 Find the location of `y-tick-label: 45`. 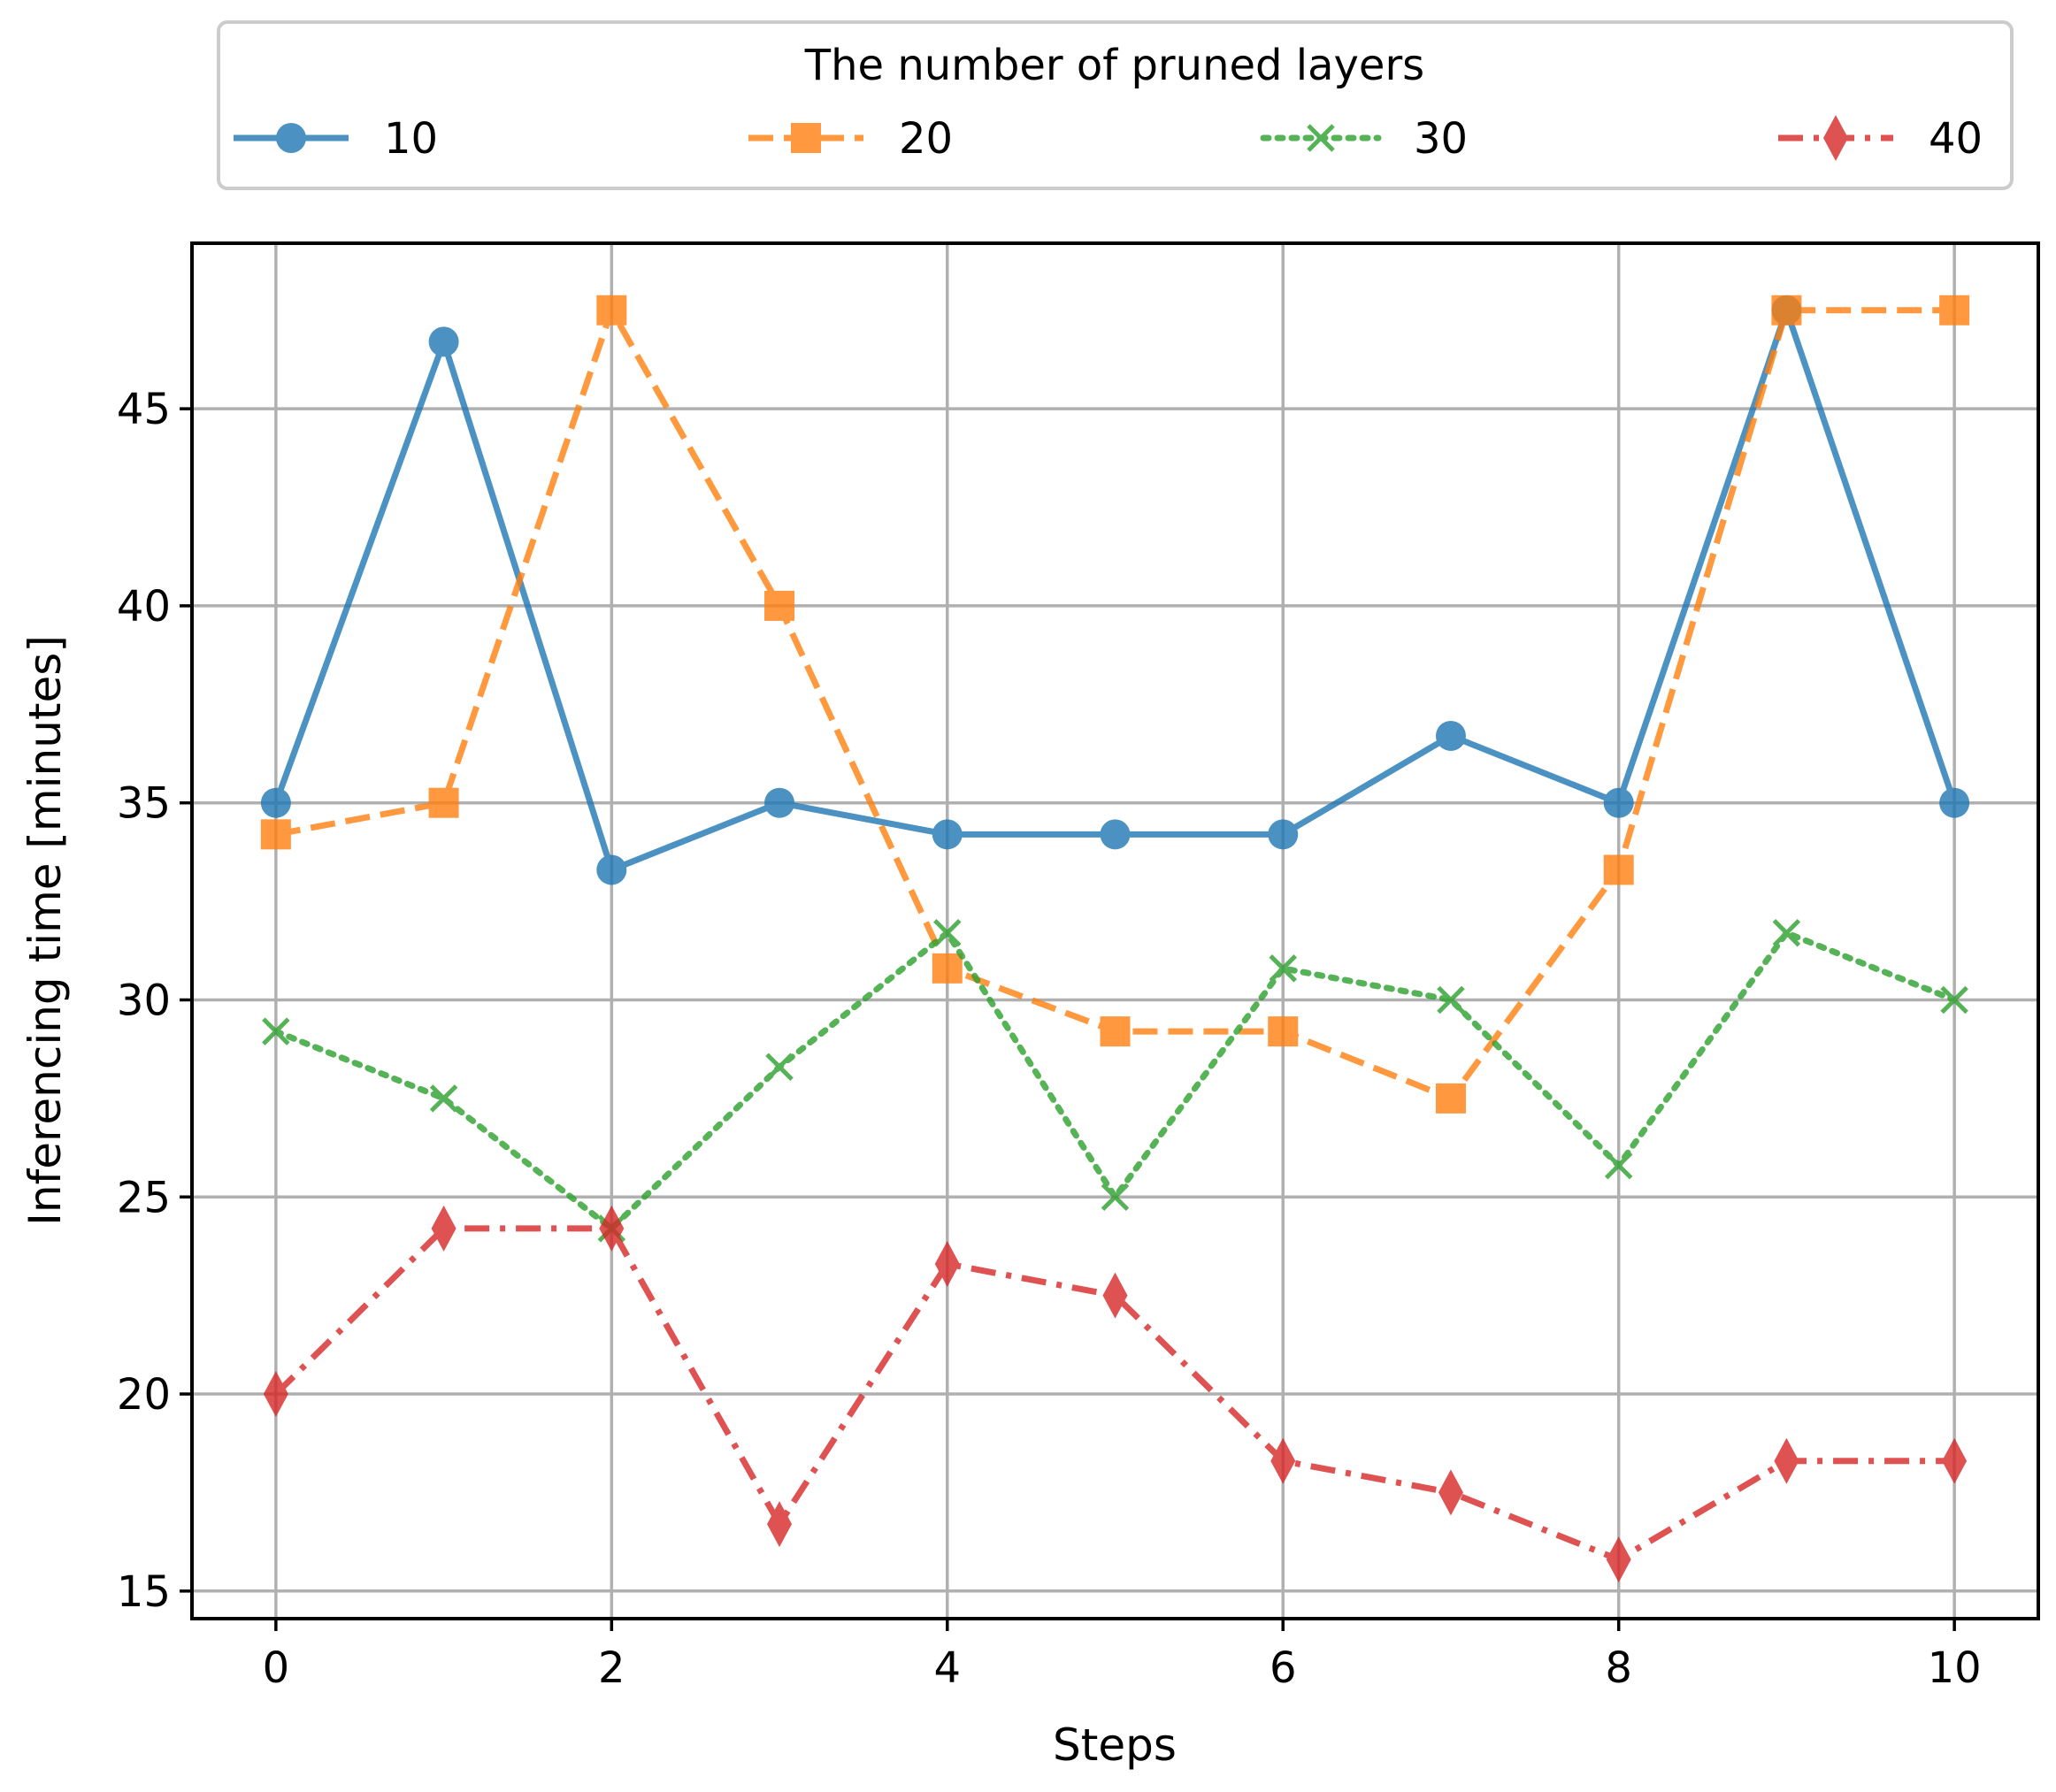

y-tick-label: 45 is located at coordinates (144, 409).